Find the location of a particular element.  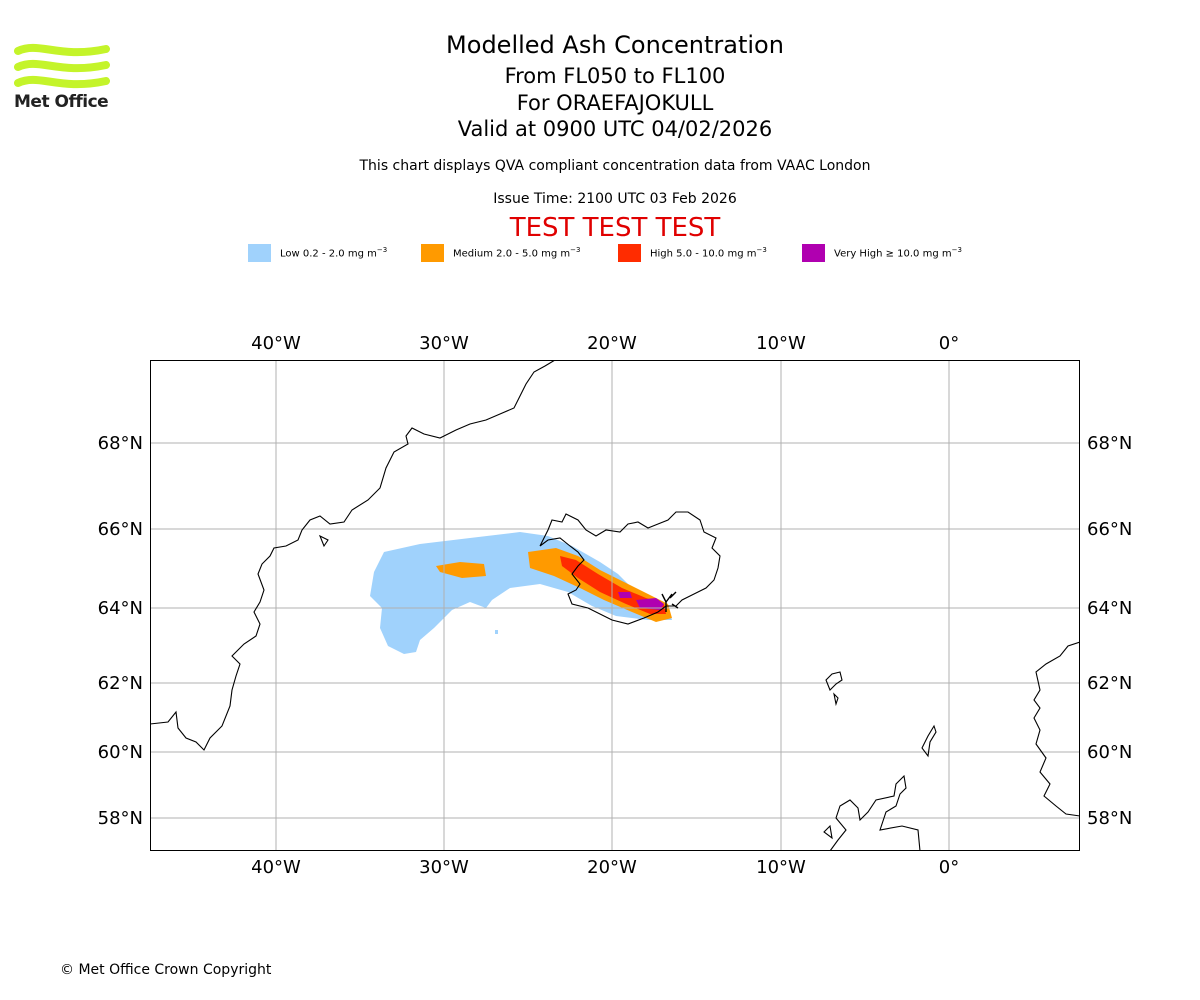

lon-label-bottom: 30°W is located at coordinates (444, 867).